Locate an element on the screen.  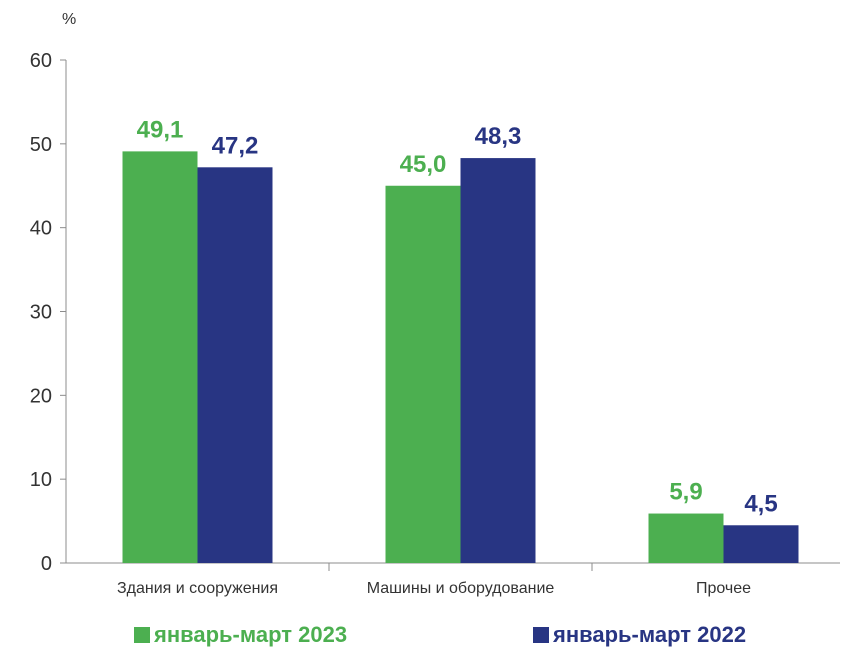
bar-value-label: 45,0 is located at coordinates (423, 164).